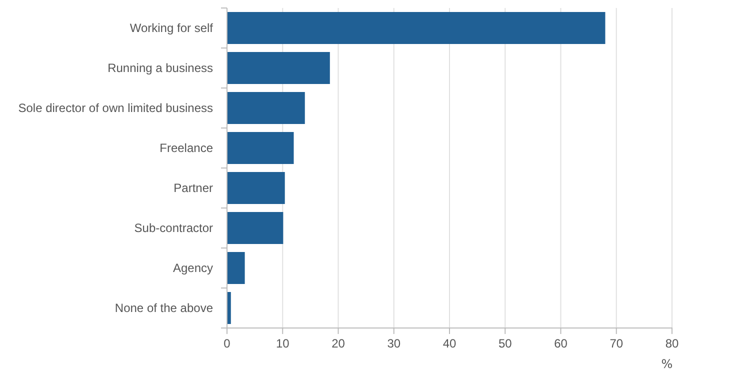 Image resolution: width=752 pixels, height=383 pixels. Describe the element at coordinates (174, 227) in the screenshot. I see `y-tick-label: Sub-contractor` at that location.